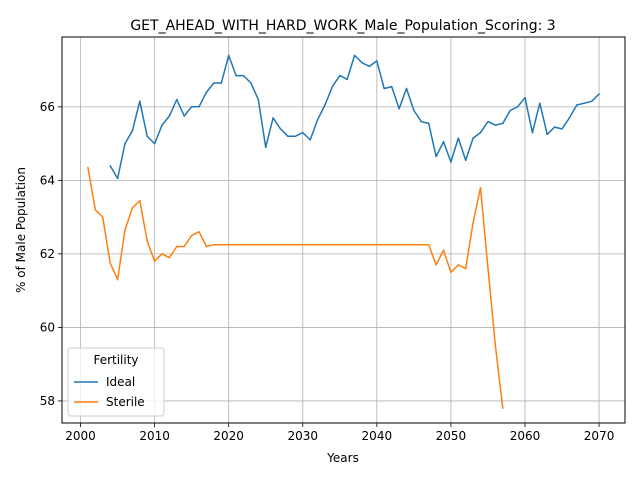  I want to click on y-tick-label: 64, so click(47, 180).